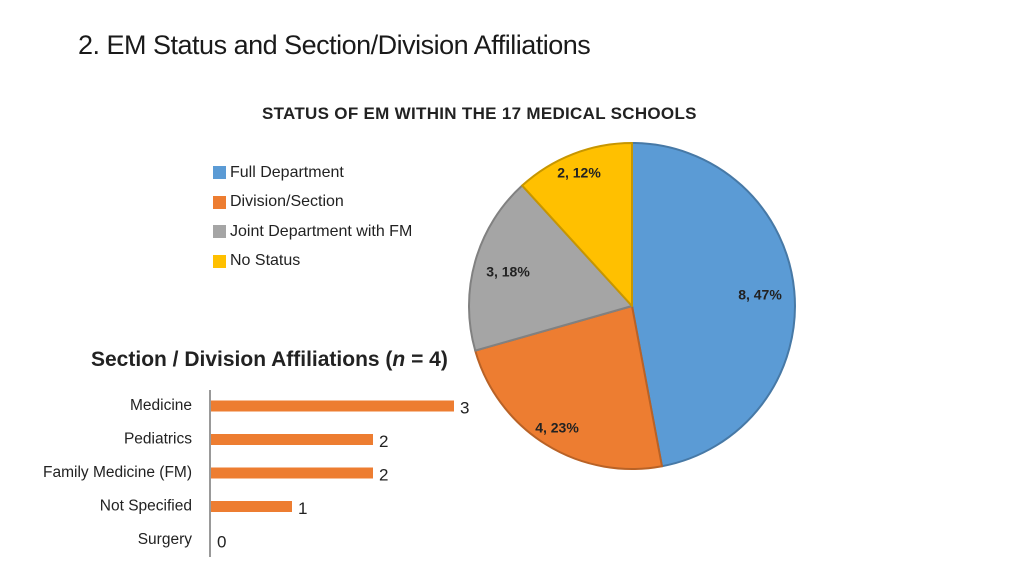  I want to click on bar-category-label-family-medicine-fm: Family Medicine (FM), so click(117, 472).